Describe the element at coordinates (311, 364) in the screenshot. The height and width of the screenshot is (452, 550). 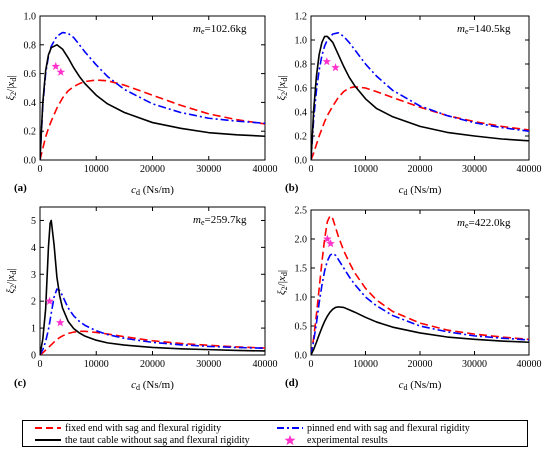
I see `x-tick-label: 0` at that location.